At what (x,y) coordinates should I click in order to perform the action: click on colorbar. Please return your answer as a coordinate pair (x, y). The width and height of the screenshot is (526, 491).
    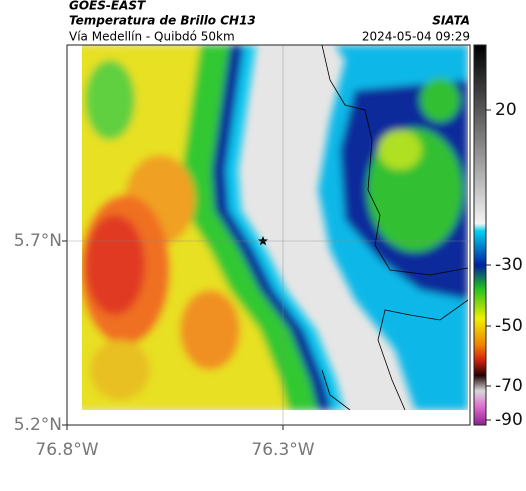
    Looking at the image, I should click on (480, 235).